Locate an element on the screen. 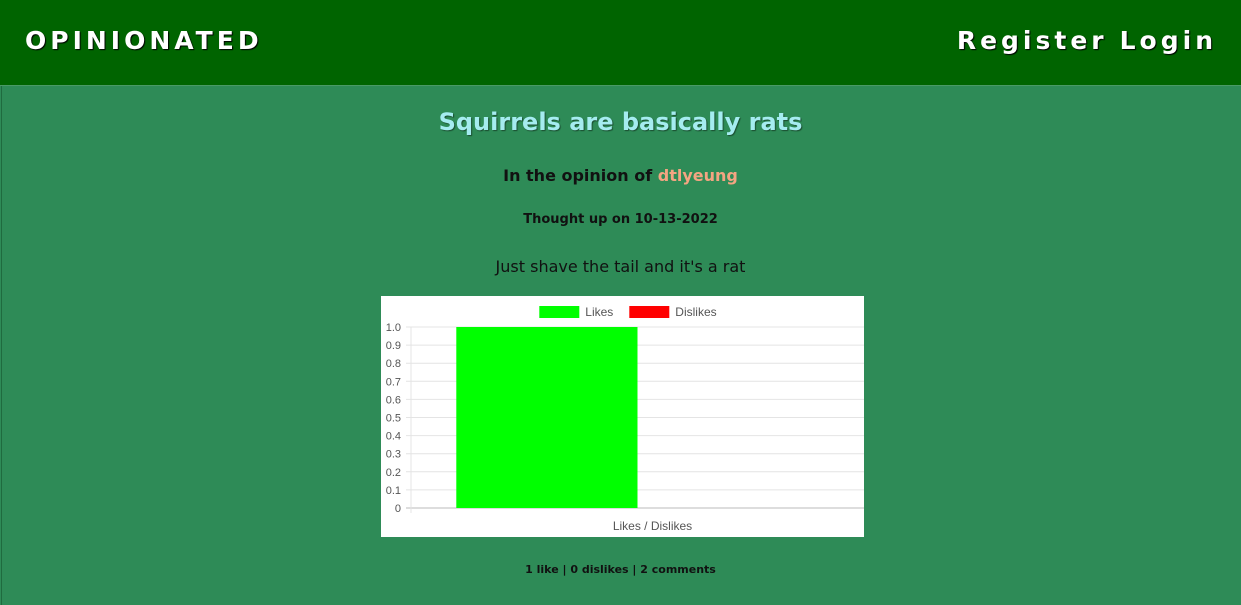 The width and height of the screenshot is (1241, 605). opinion-date: Thought up on 10-13-2022 is located at coordinates (620, 219).